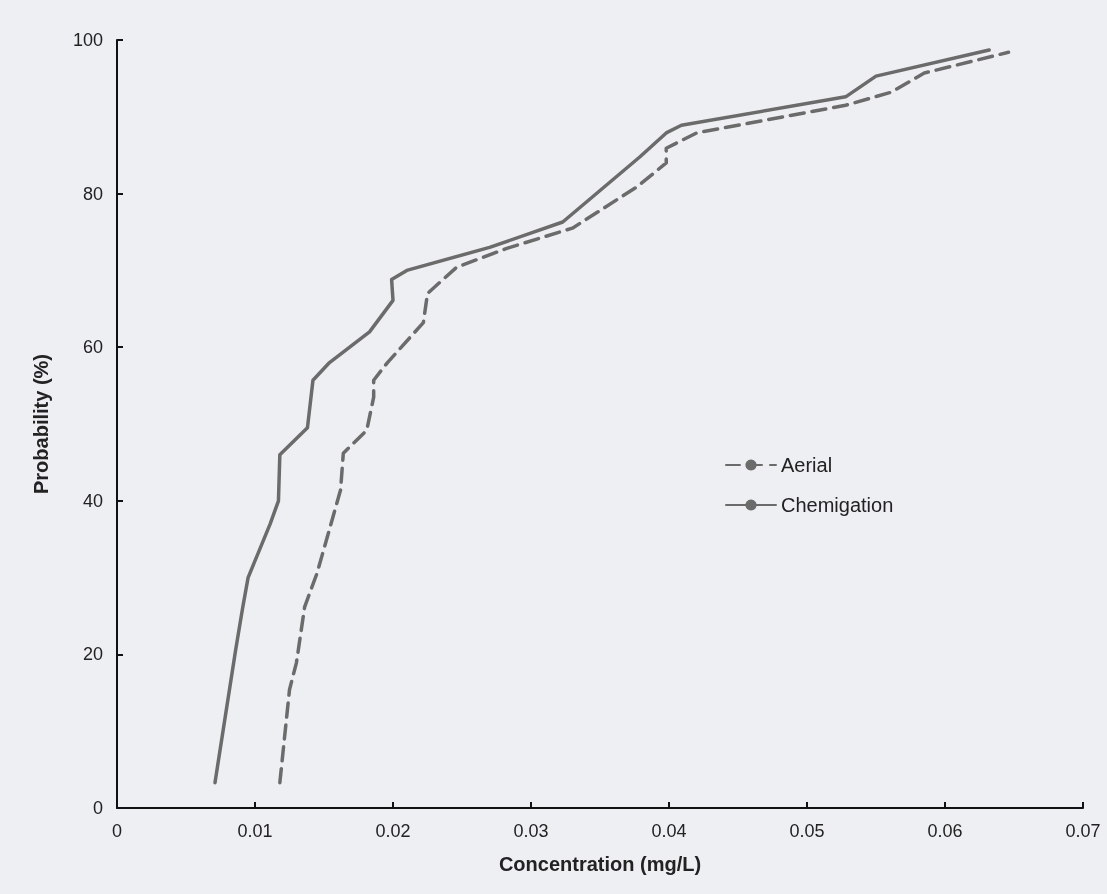 The height and width of the screenshot is (894, 1107). Describe the element at coordinates (117, 831) in the screenshot. I see `x-tick-label: 0` at that location.